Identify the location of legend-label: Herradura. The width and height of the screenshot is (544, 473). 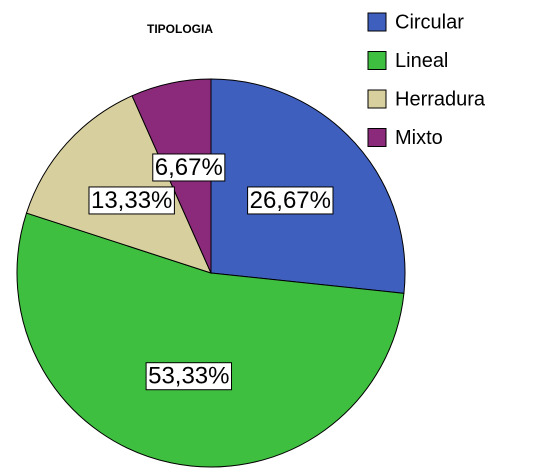
(440, 99).